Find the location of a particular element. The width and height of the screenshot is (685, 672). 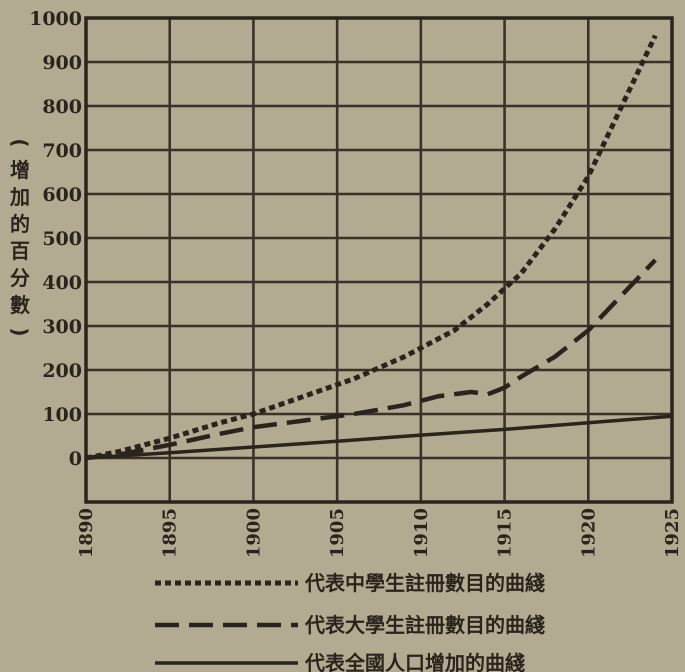

y-axis-ticks: 0 100 200 300 400 500 600 700 800 900 1000 is located at coordinates (55, 239).